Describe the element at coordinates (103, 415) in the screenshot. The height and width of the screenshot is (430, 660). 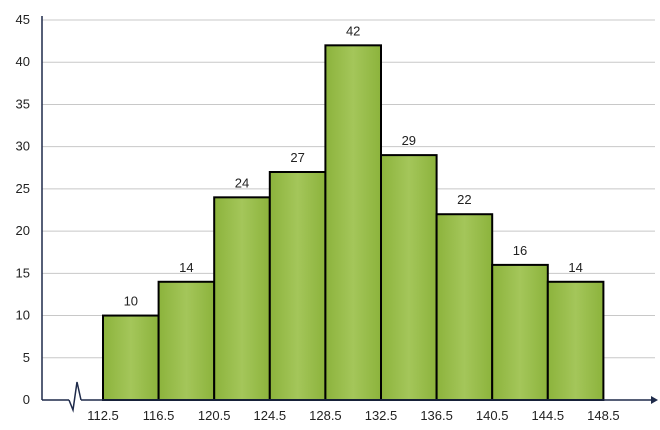
I see `x-tick-label: 112.5` at that location.